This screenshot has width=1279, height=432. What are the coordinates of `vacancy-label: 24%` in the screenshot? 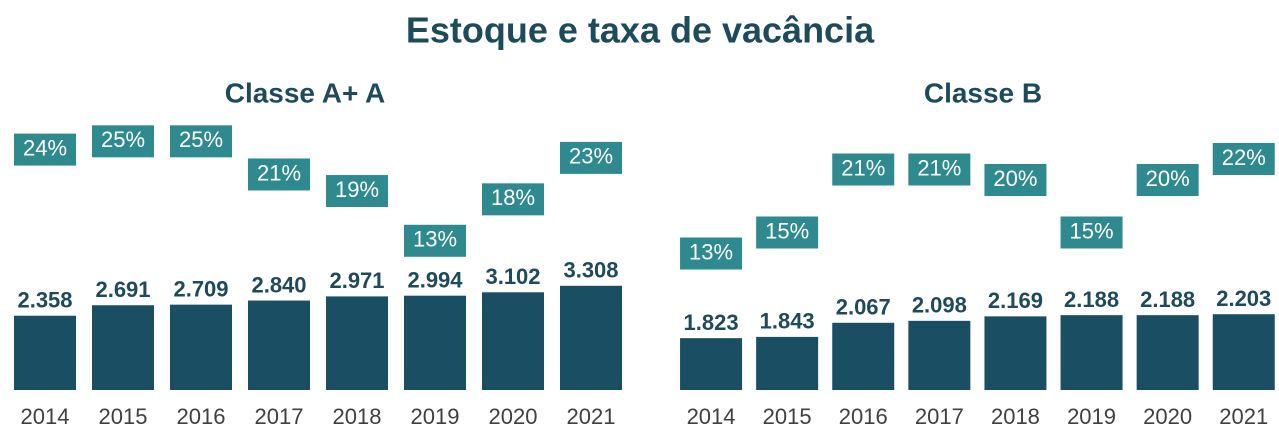 It's located at (45, 147).